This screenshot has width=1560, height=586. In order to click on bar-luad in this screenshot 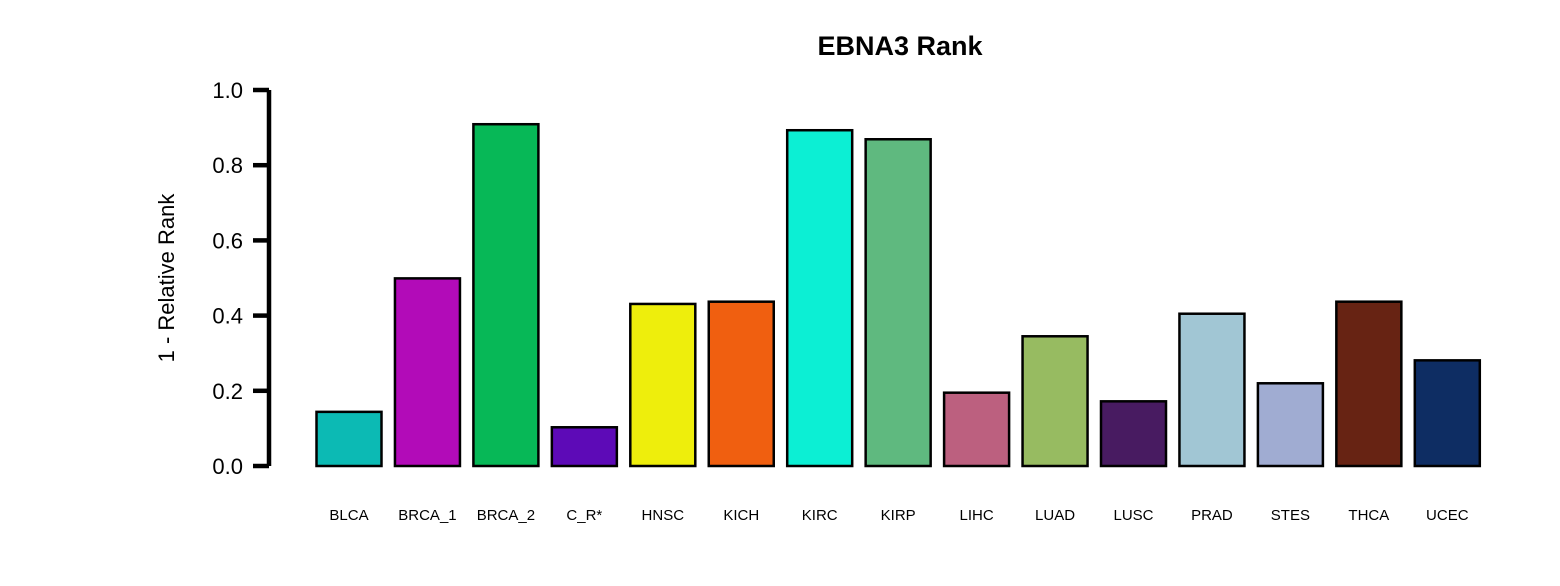, I will do `click(1055, 401)`.